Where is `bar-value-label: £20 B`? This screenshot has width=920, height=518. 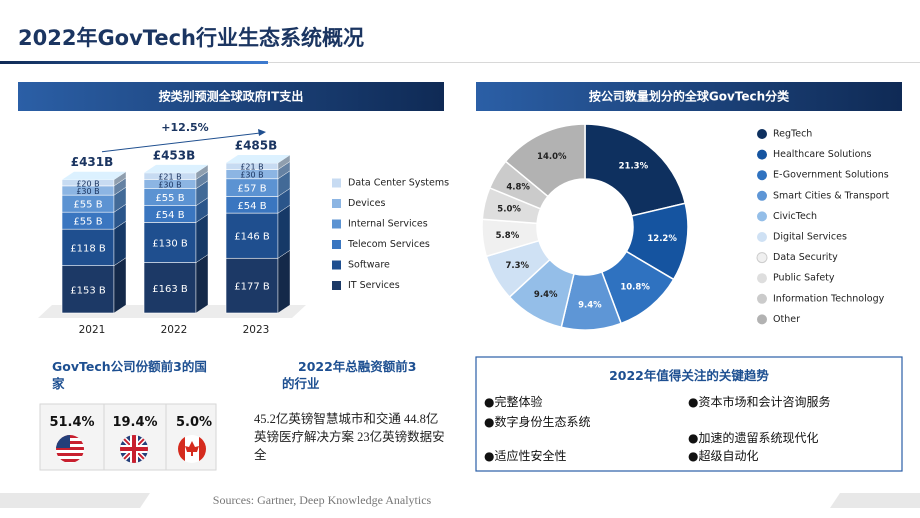 bar-value-label: £20 B is located at coordinates (87, 183).